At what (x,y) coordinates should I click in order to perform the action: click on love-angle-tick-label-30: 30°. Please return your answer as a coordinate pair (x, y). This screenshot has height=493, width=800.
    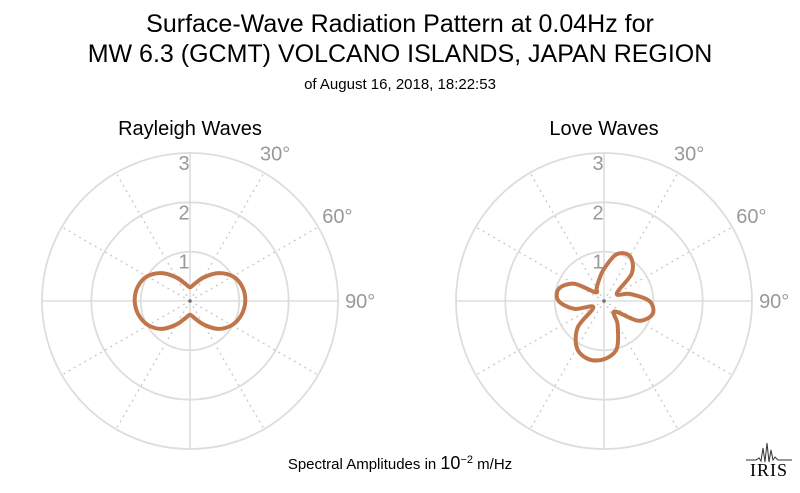
    Looking at the image, I should click on (689, 155).